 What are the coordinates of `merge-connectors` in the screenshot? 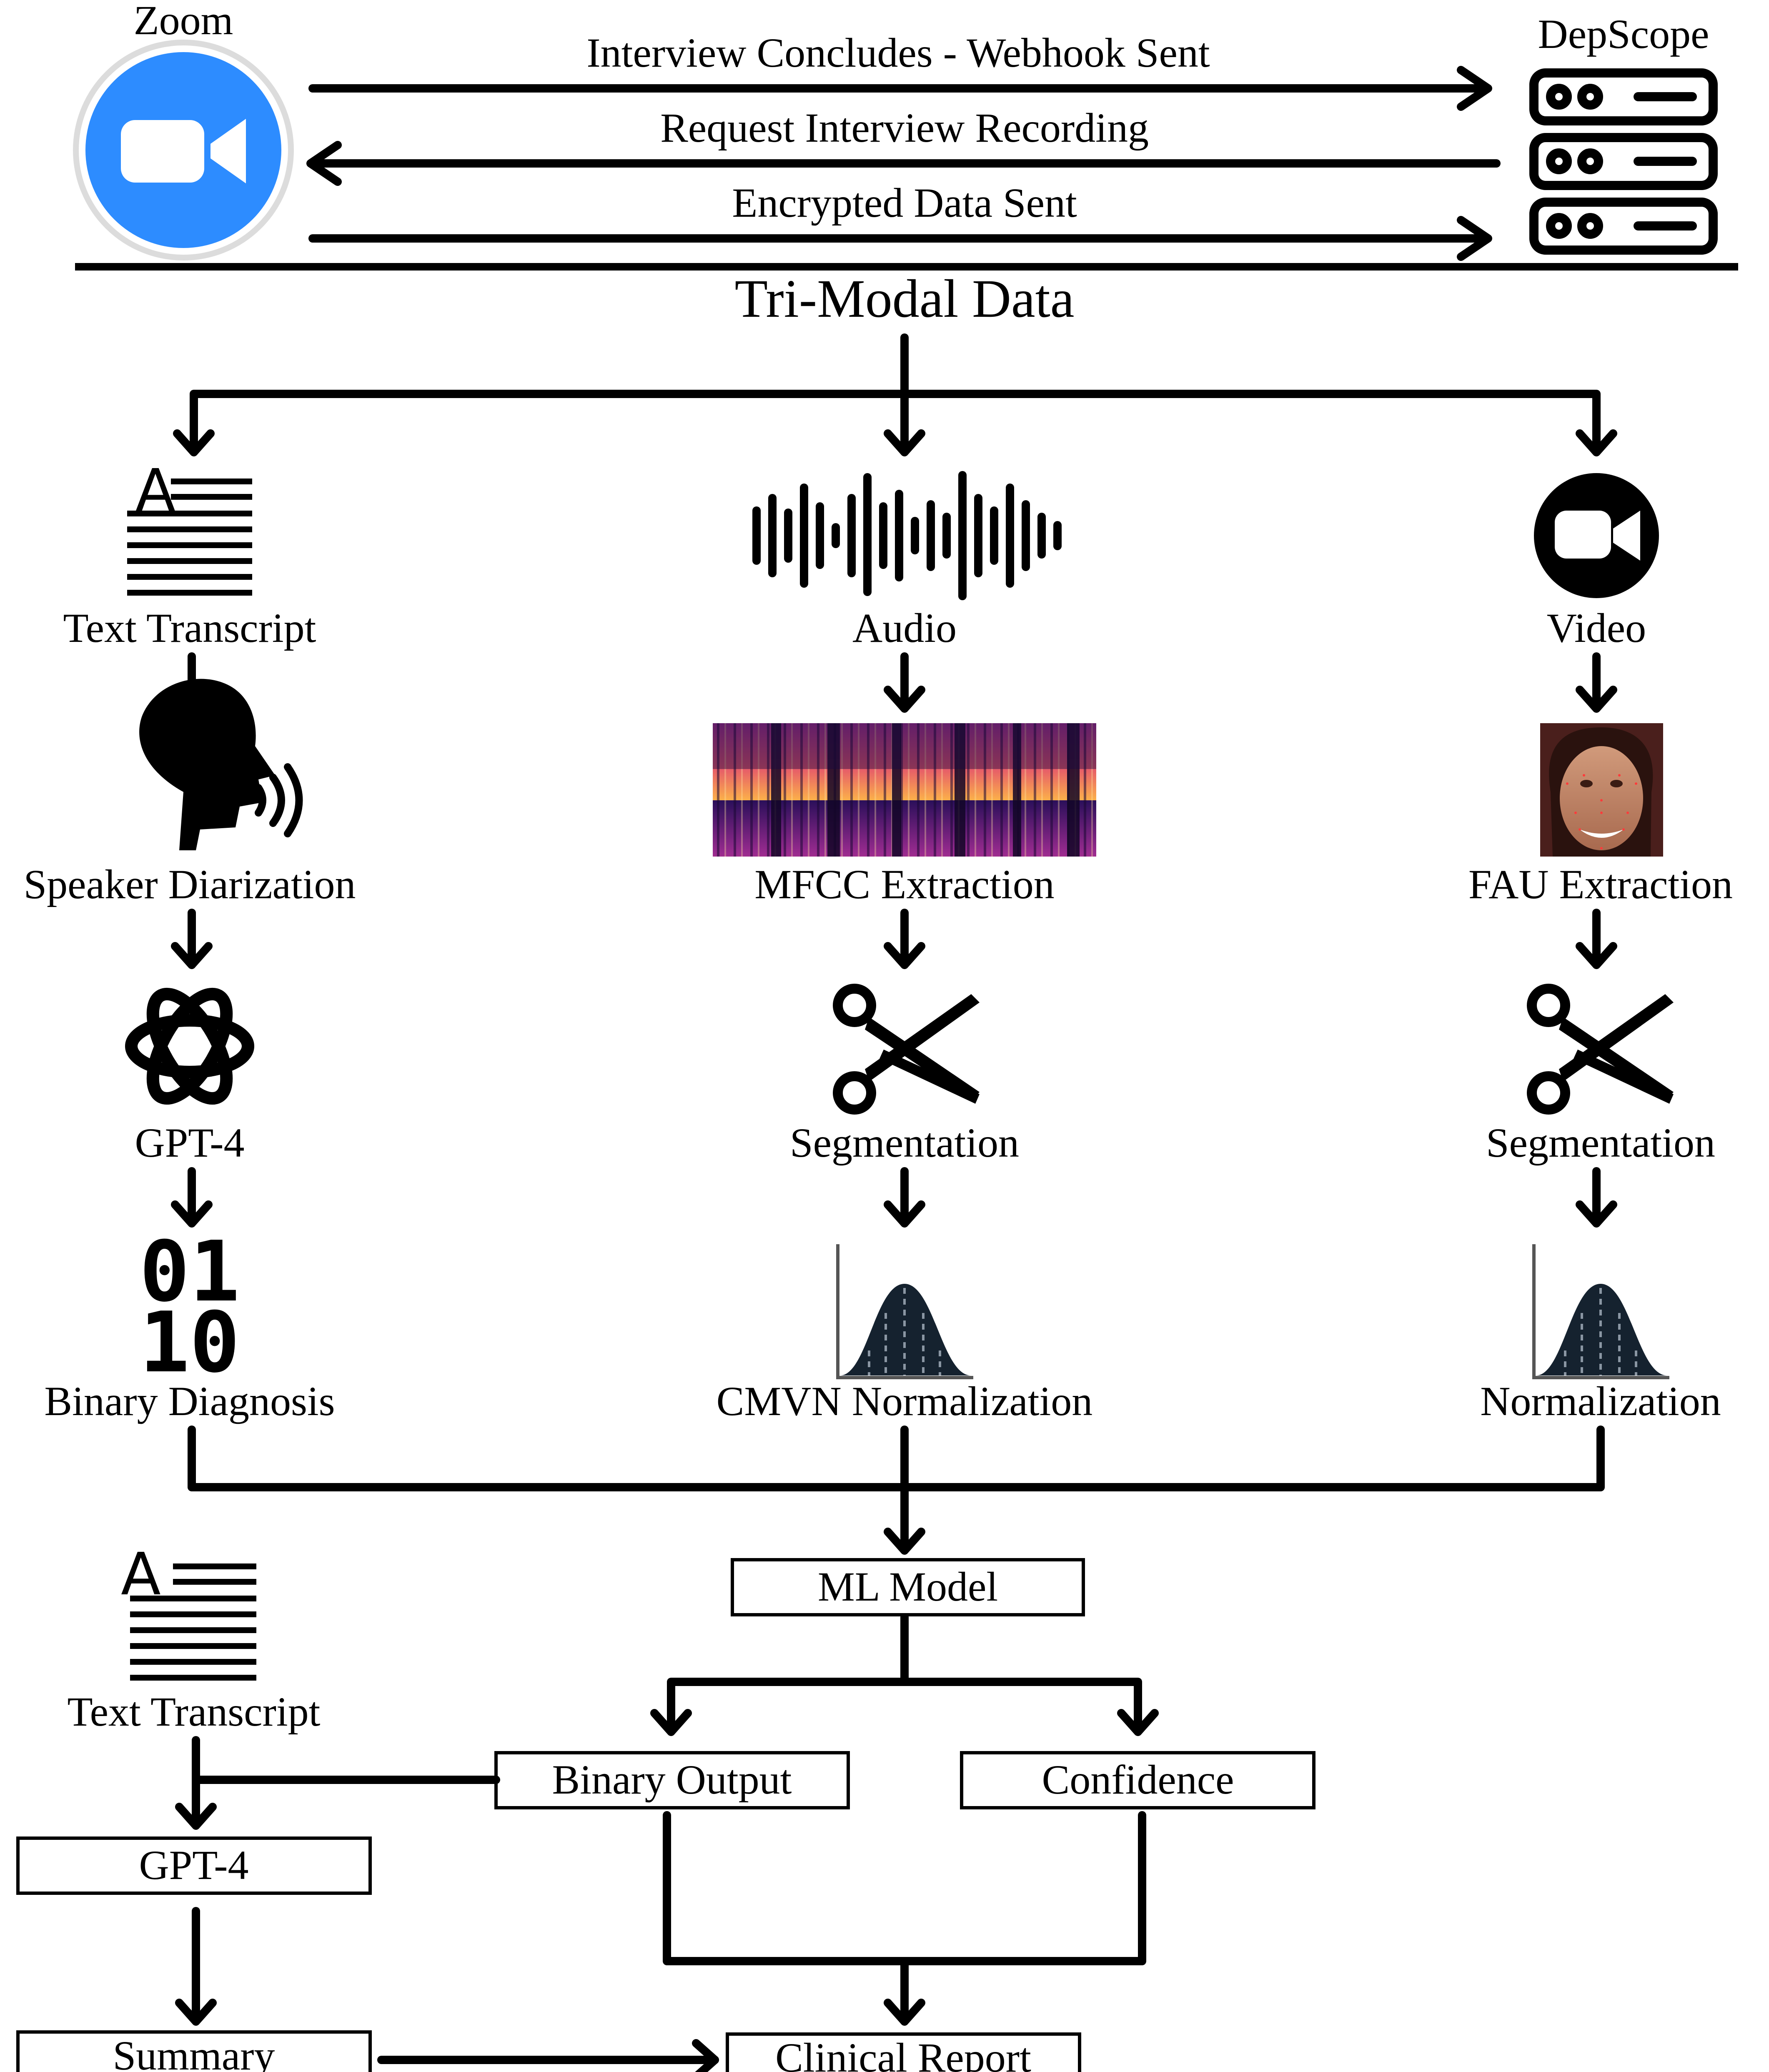 It's located at (897, 1490).